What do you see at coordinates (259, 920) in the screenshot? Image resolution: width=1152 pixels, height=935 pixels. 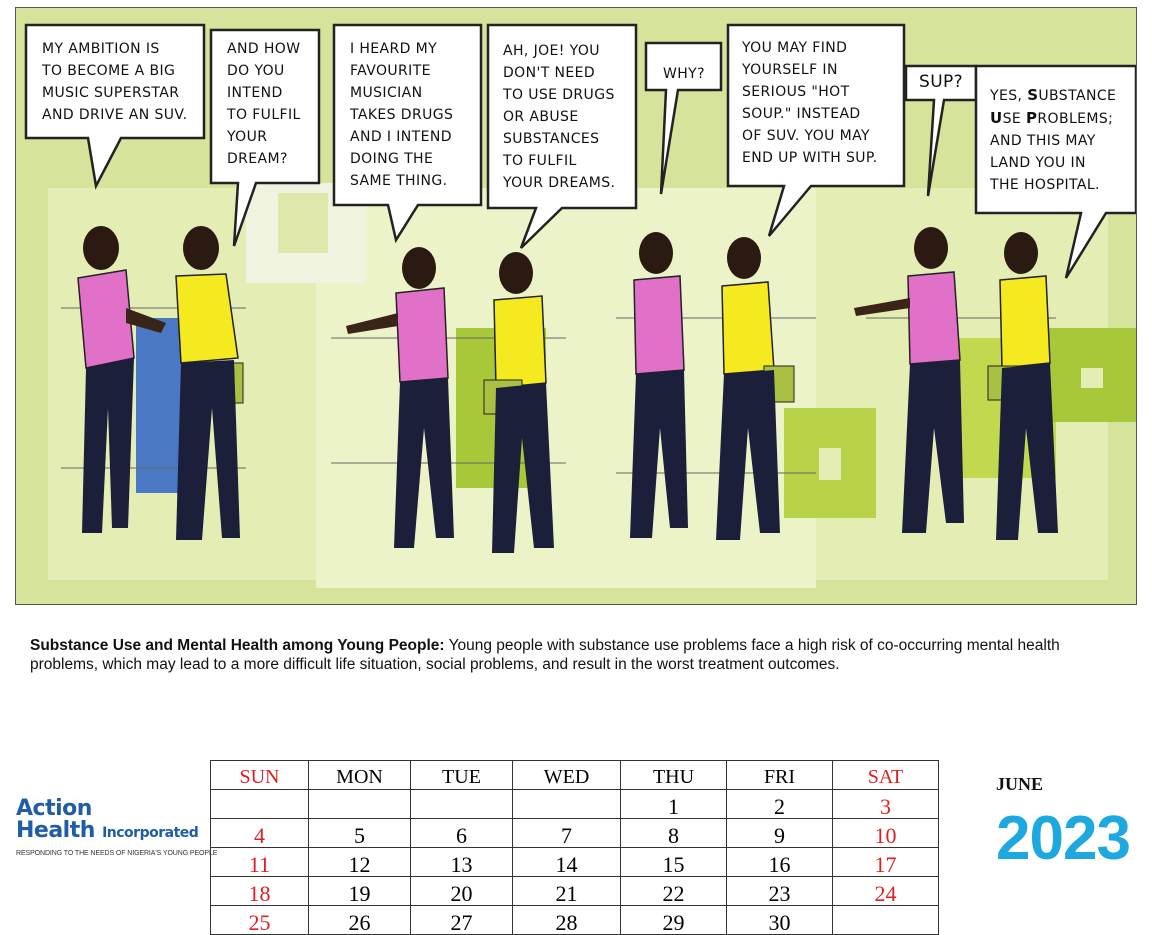 I see `calendar-day-cell: 25` at bounding box center [259, 920].